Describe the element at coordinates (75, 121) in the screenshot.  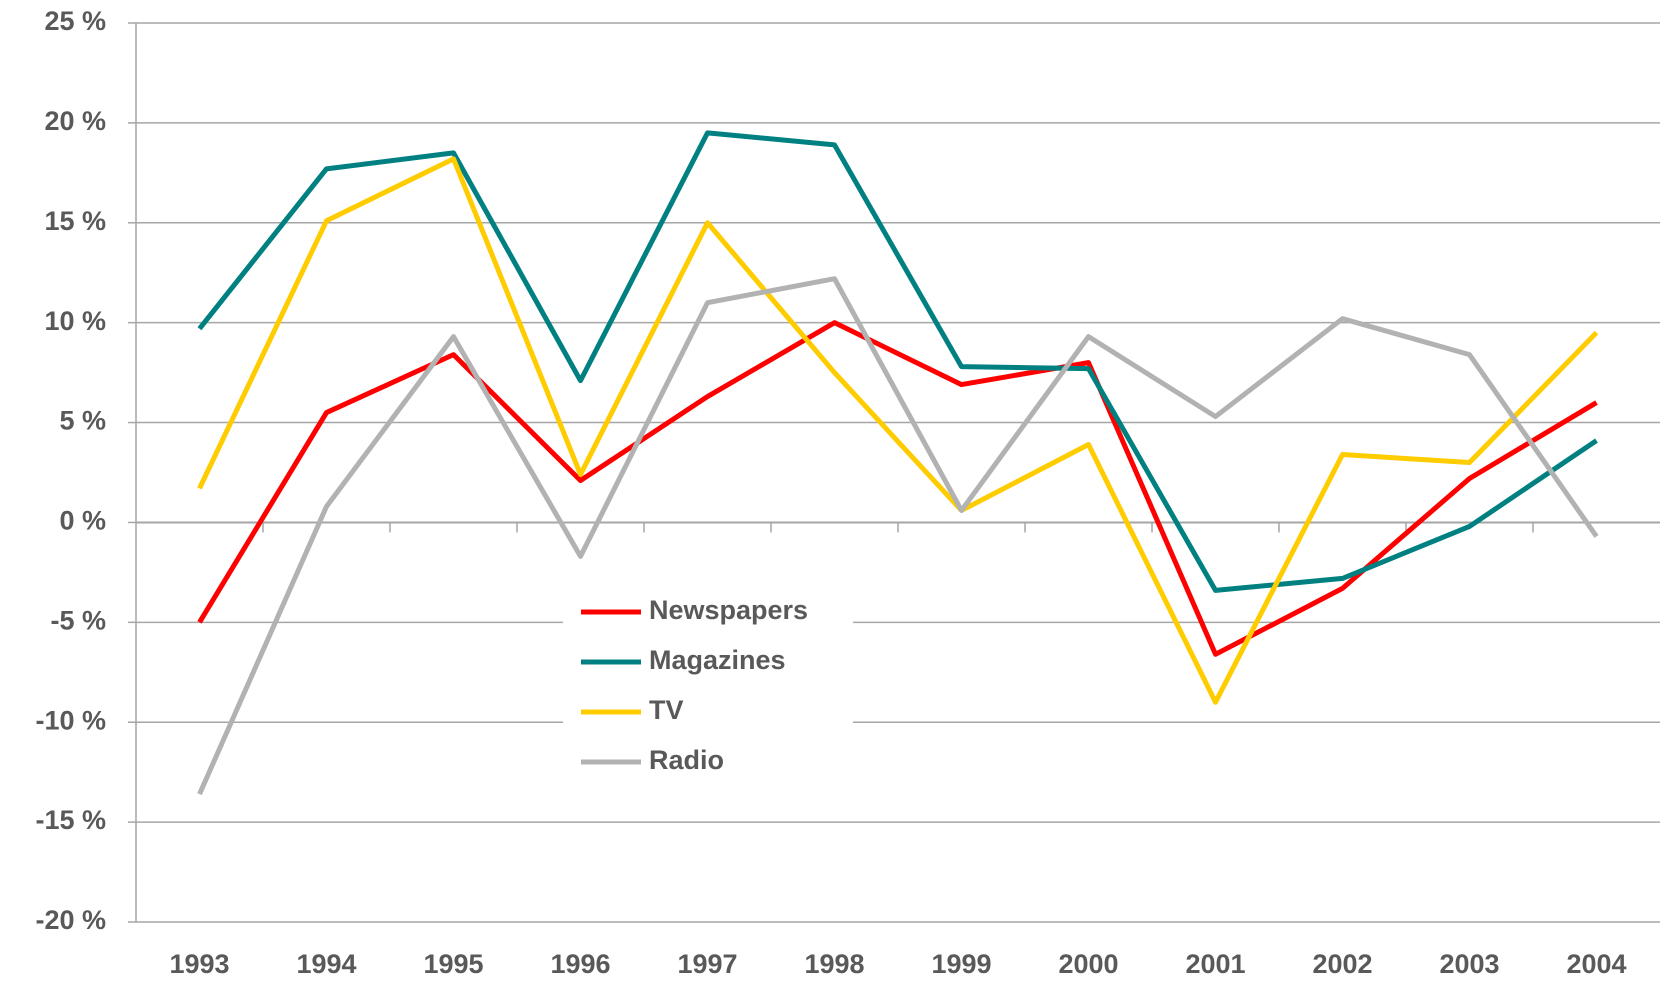
I see `y-tick-label: 20 %` at that location.